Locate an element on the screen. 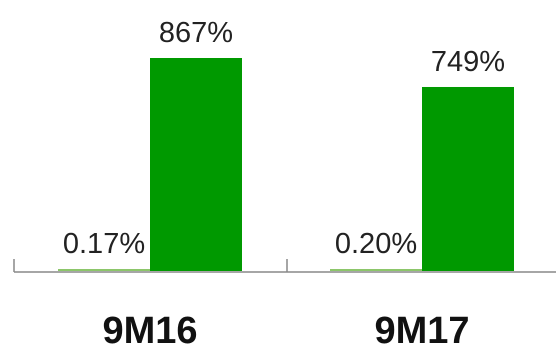 This screenshot has height=354, width=556. category-label-9M17: 9M17 is located at coordinates (421, 331).